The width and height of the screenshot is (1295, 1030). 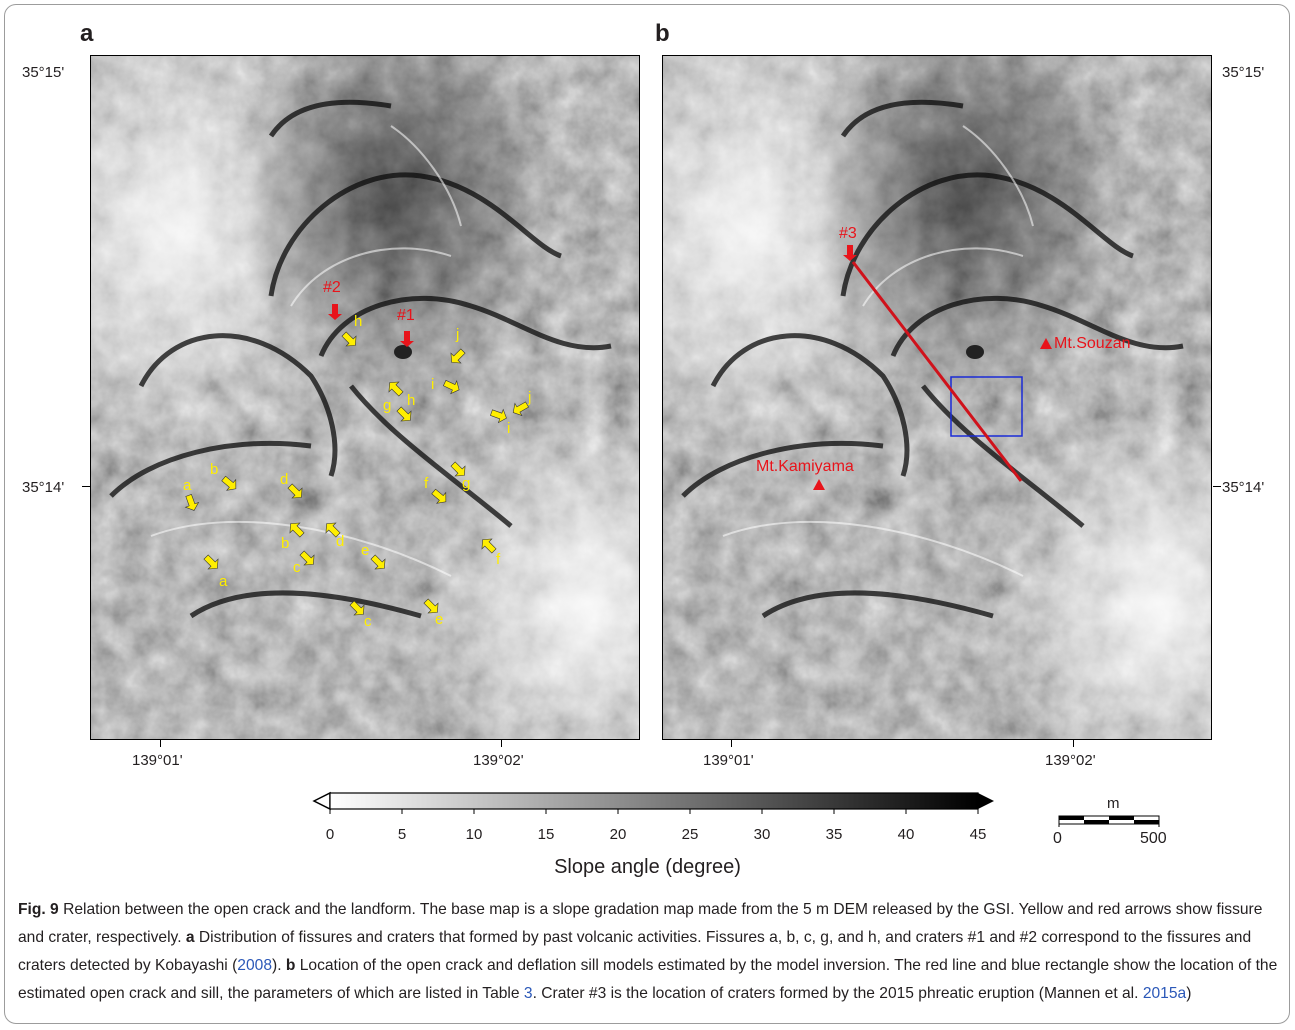 I want to click on panel-a-lon-right: 139°02', so click(x=498, y=760).